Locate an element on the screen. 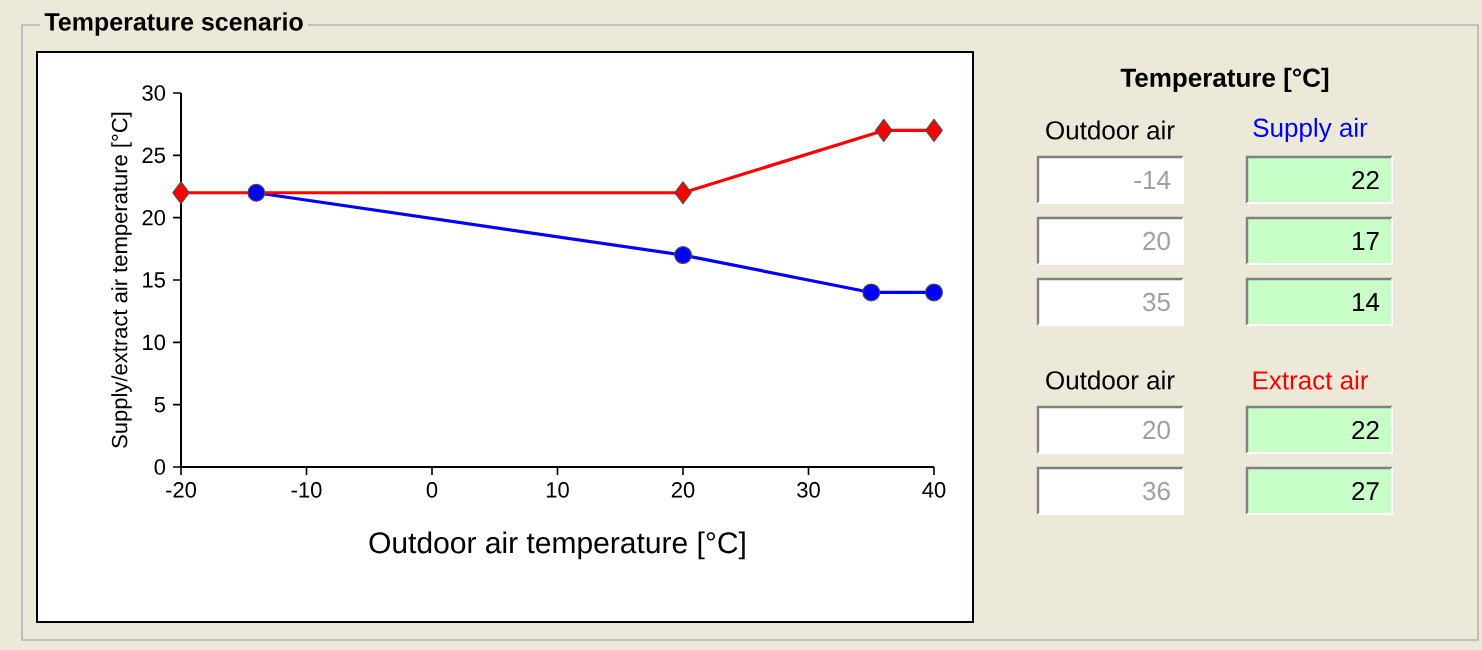  y-tick-label: 10 is located at coordinates (154, 342).